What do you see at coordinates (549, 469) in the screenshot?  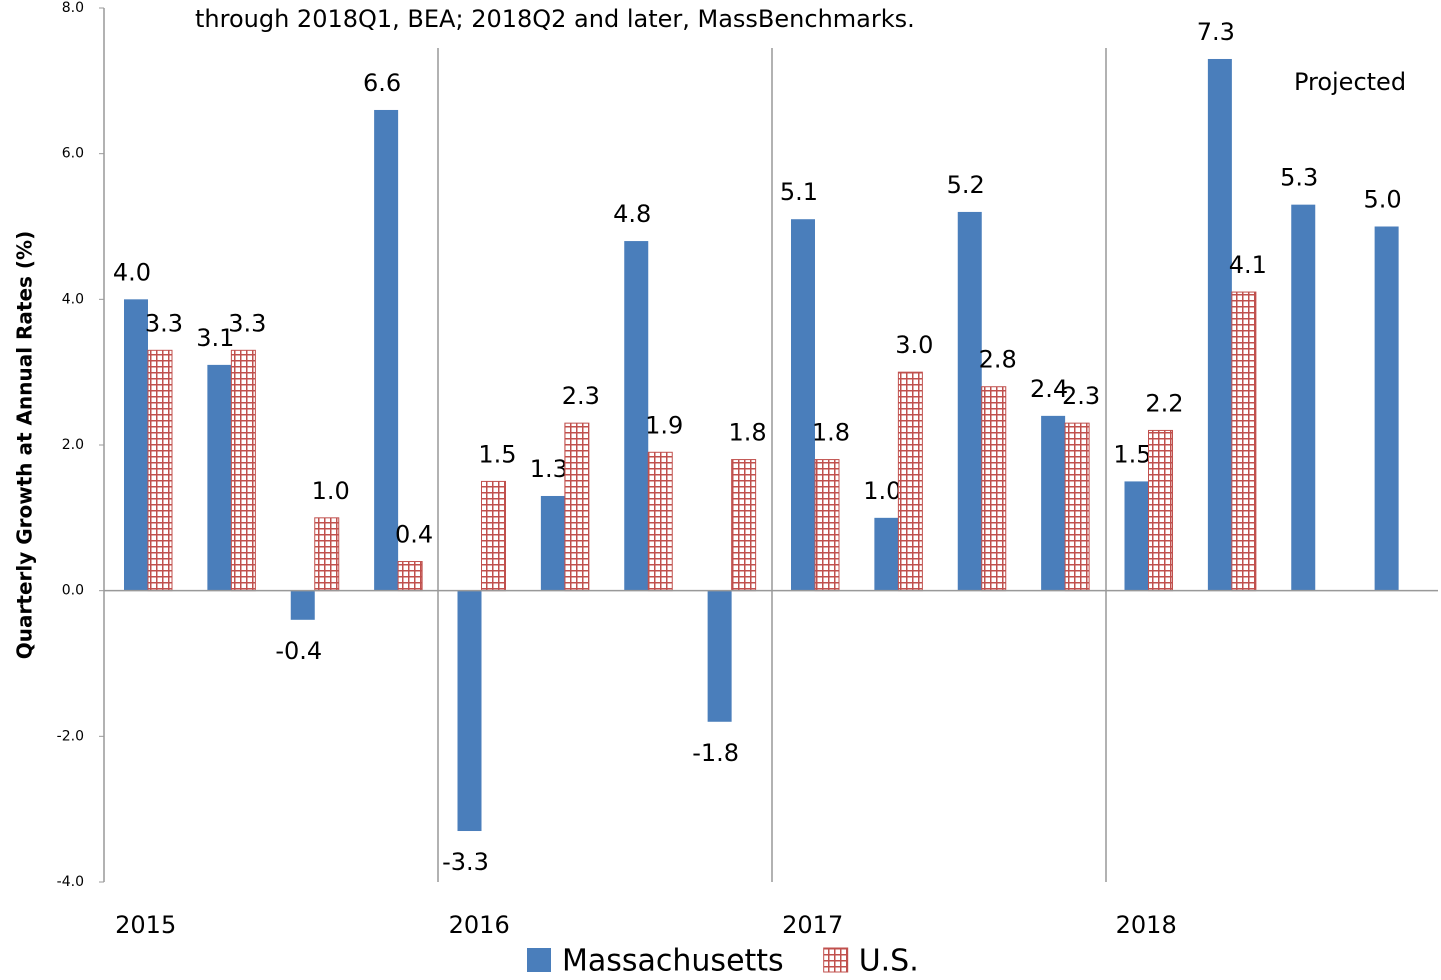 I see `data-label: 1.3` at bounding box center [549, 469].